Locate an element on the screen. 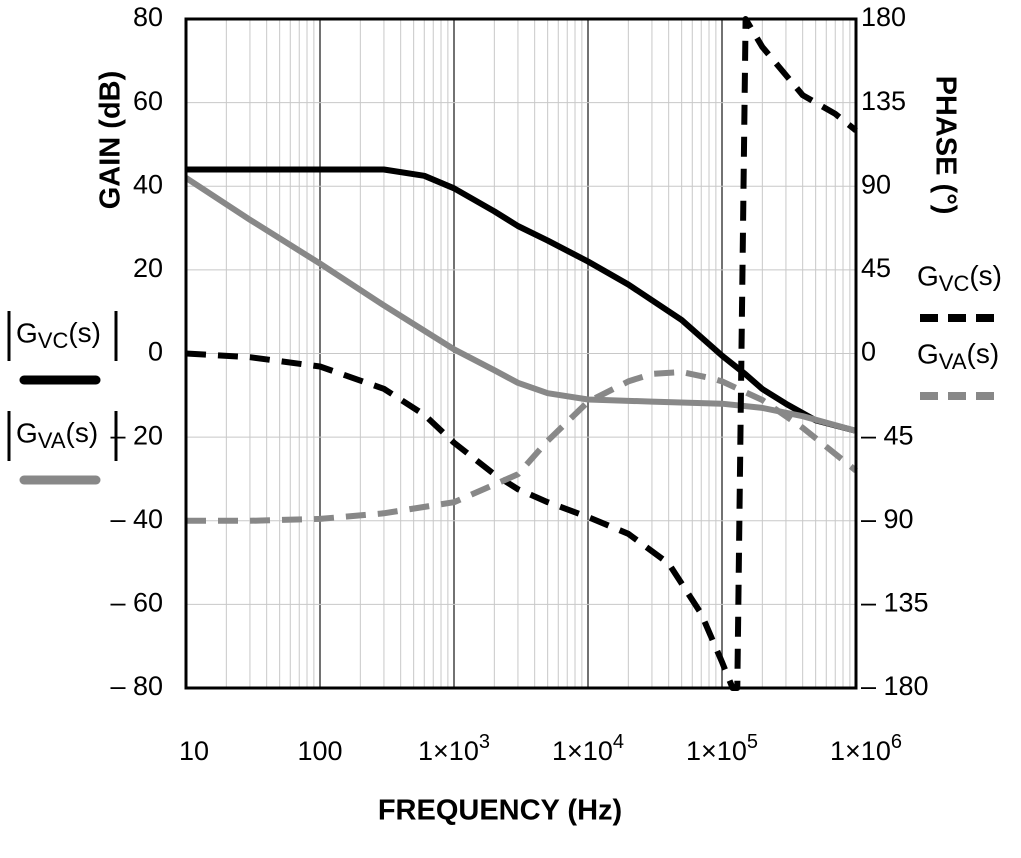  x-axis-title: FREQUENCY (Hz) is located at coordinates (500, 811).